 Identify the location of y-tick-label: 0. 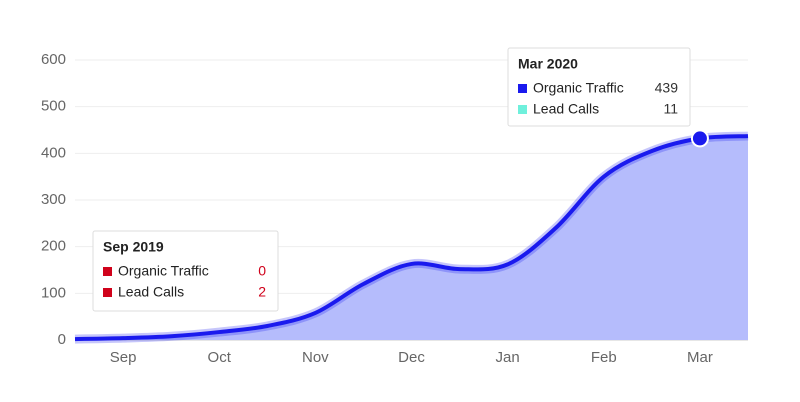
(62, 339).